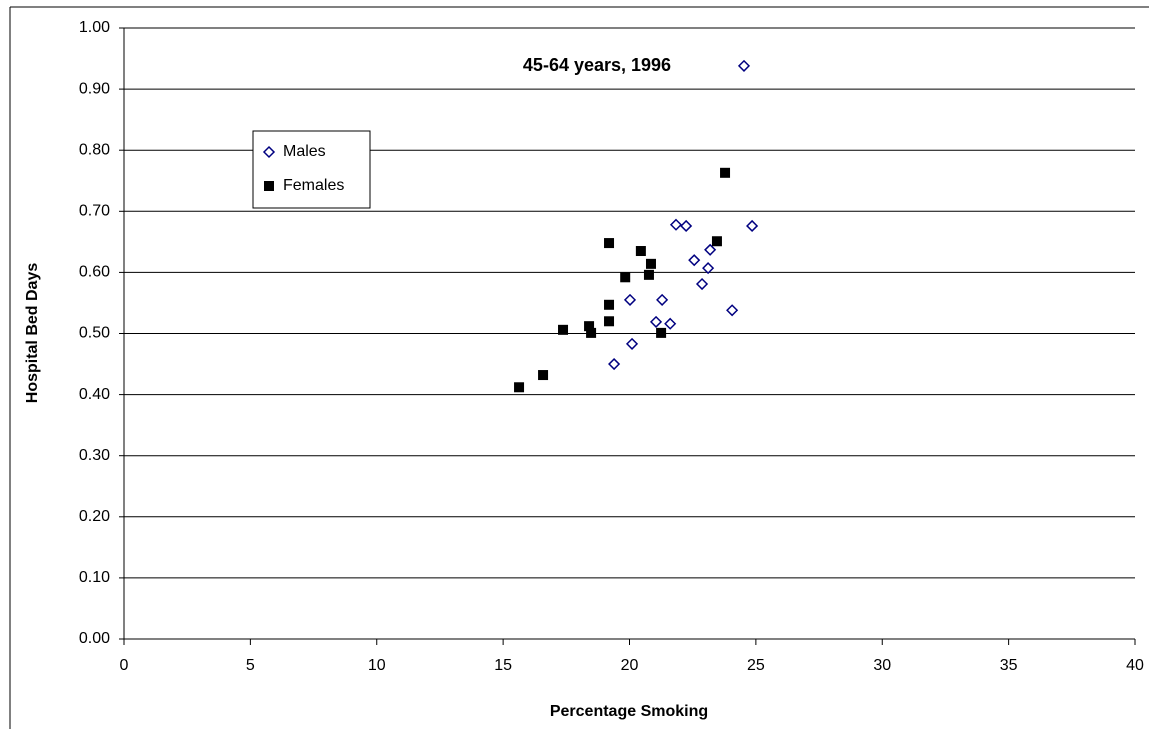 This screenshot has width=1149, height=729. What do you see at coordinates (377, 665) in the screenshot?
I see `x-tick-label: 10` at bounding box center [377, 665].